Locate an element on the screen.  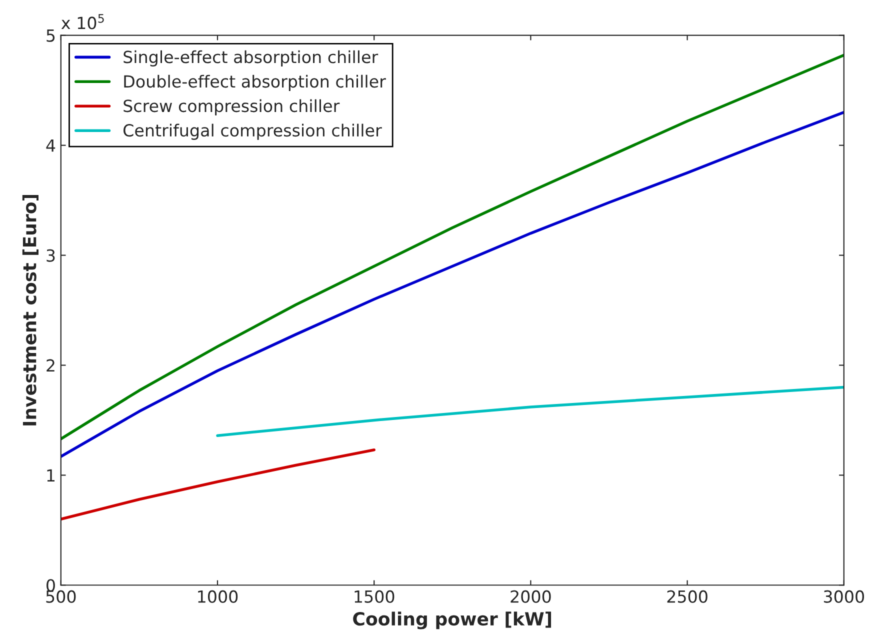
text: x 10$^{5}$ is located at coordinates (82, 22).